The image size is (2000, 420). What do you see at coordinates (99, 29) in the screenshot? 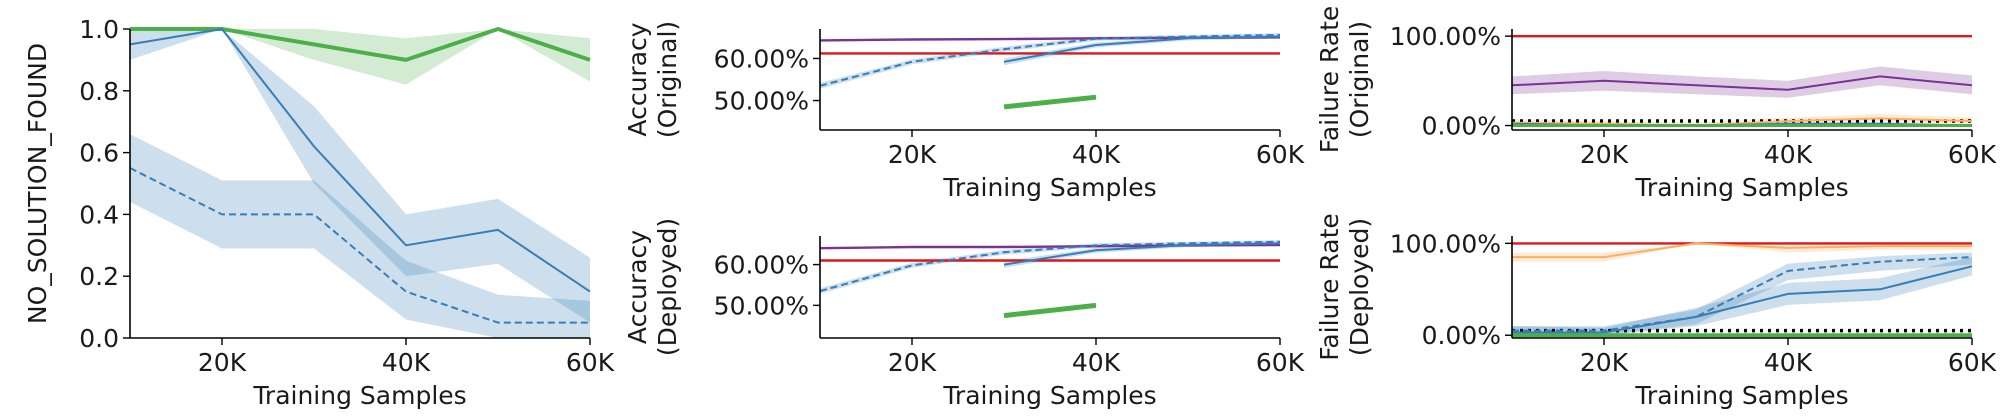
I see `y-tick-label: 1.0` at bounding box center [99, 29].